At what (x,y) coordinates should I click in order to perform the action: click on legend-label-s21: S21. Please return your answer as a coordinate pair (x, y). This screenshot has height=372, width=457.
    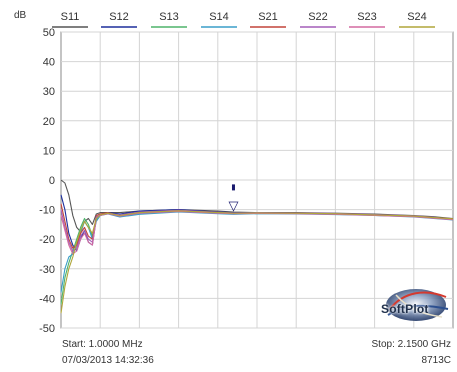
    Looking at the image, I should click on (268, 17).